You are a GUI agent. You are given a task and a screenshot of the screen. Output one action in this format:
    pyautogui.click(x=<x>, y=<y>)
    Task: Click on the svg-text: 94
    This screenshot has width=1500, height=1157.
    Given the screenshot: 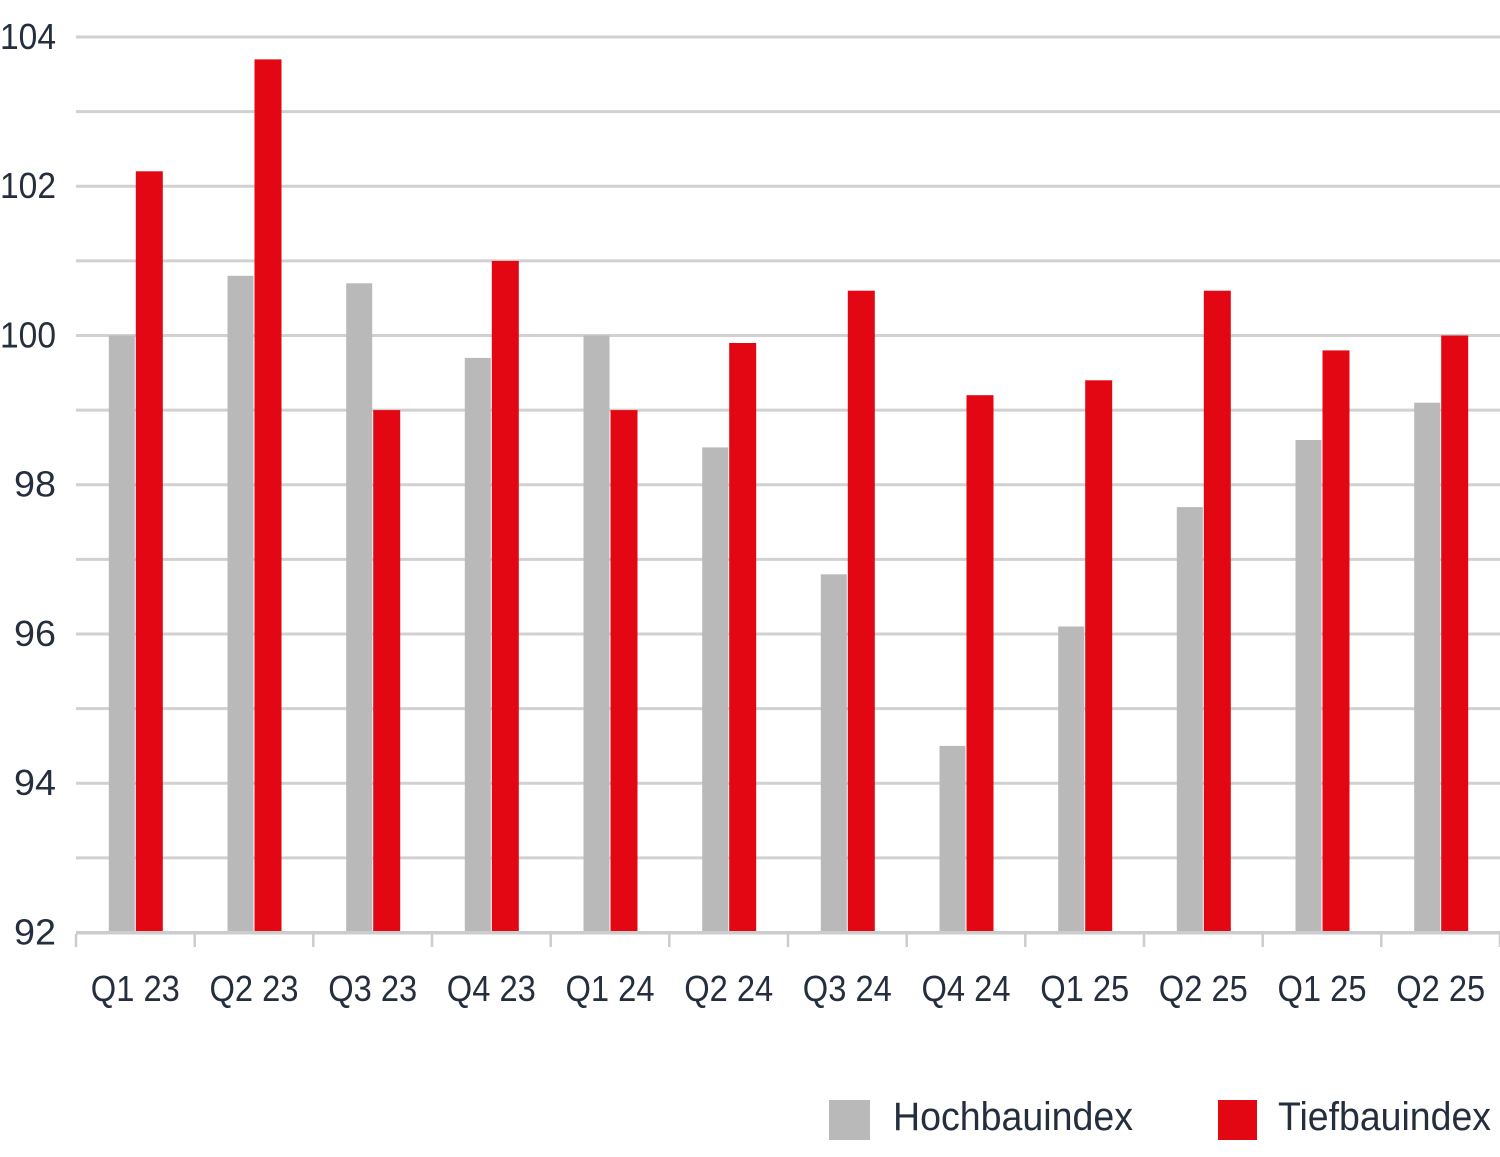 What is the action you would take?
    pyautogui.click(x=35, y=782)
    